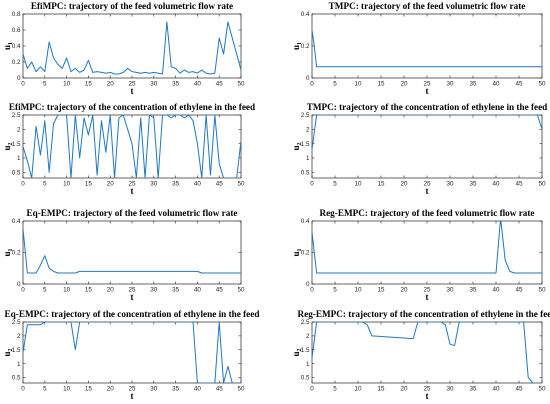 The width and height of the screenshot is (550, 404). What do you see at coordinates (16, 30) in the screenshot?
I see `y-tick-label: 0.6` at bounding box center [16, 30].